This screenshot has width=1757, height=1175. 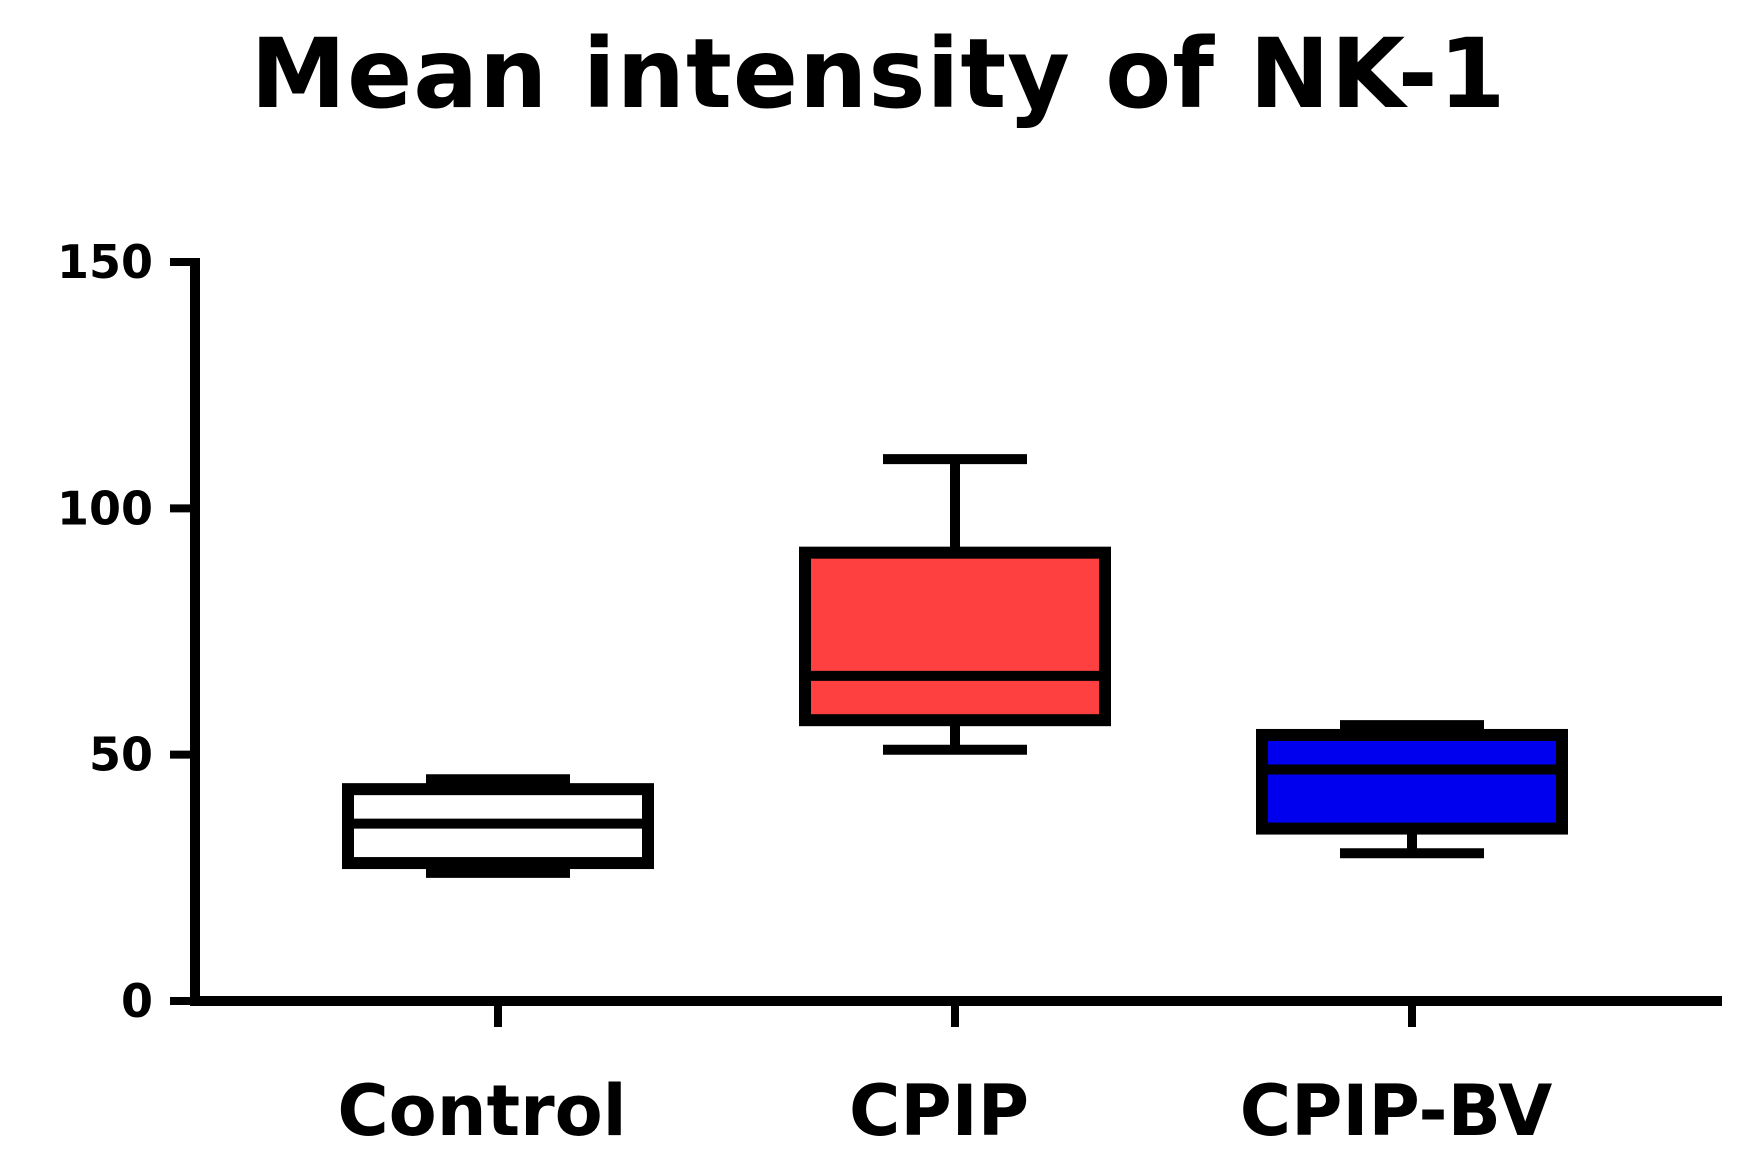 I want to click on category-label-cpip-bv: CPIP-BV, so click(x=1396, y=1111).